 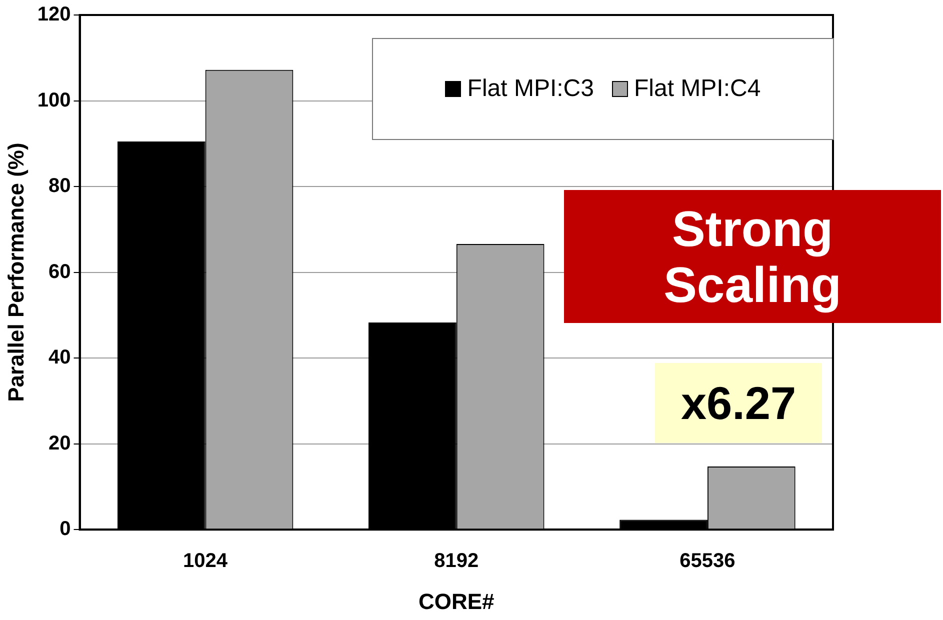 I want to click on x-tick-label: 8192, so click(x=456, y=561).